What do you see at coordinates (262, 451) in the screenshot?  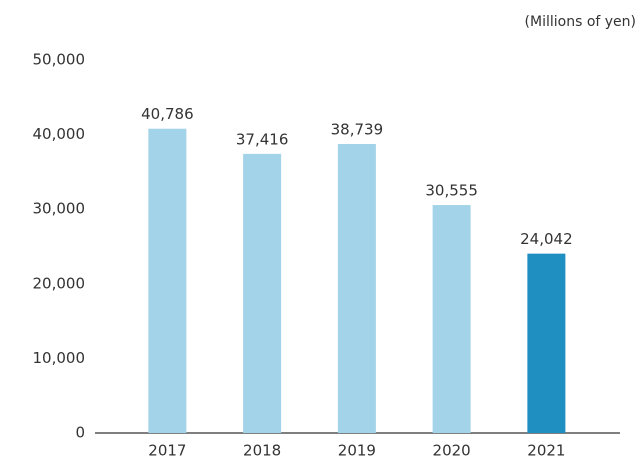 I see `x-tick-label: 2018` at bounding box center [262, 451].